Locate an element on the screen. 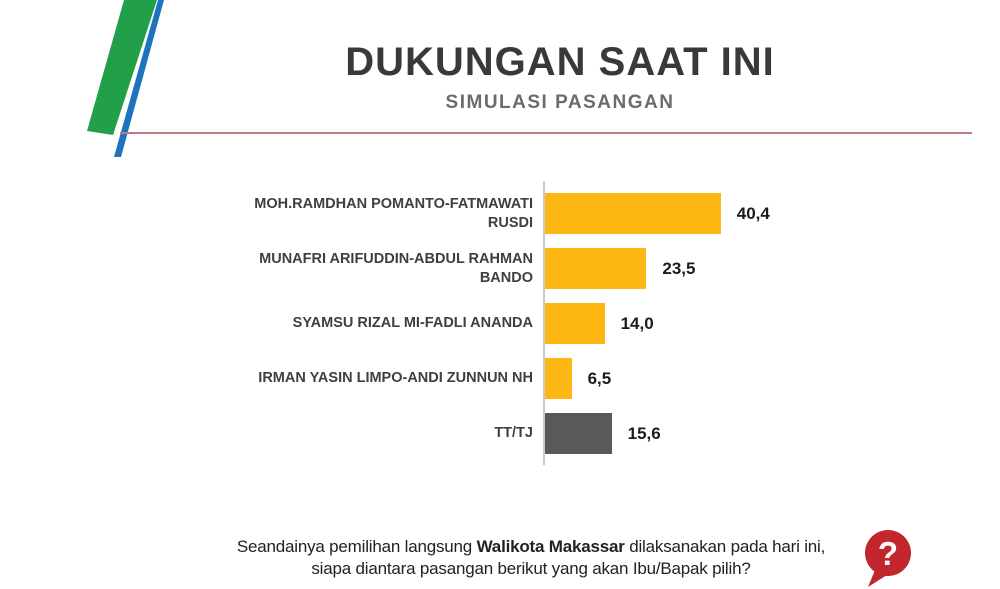 This screenshot has height=589, width=1000. bar-value-label: 14,0 is located at coordinates (637, 323).